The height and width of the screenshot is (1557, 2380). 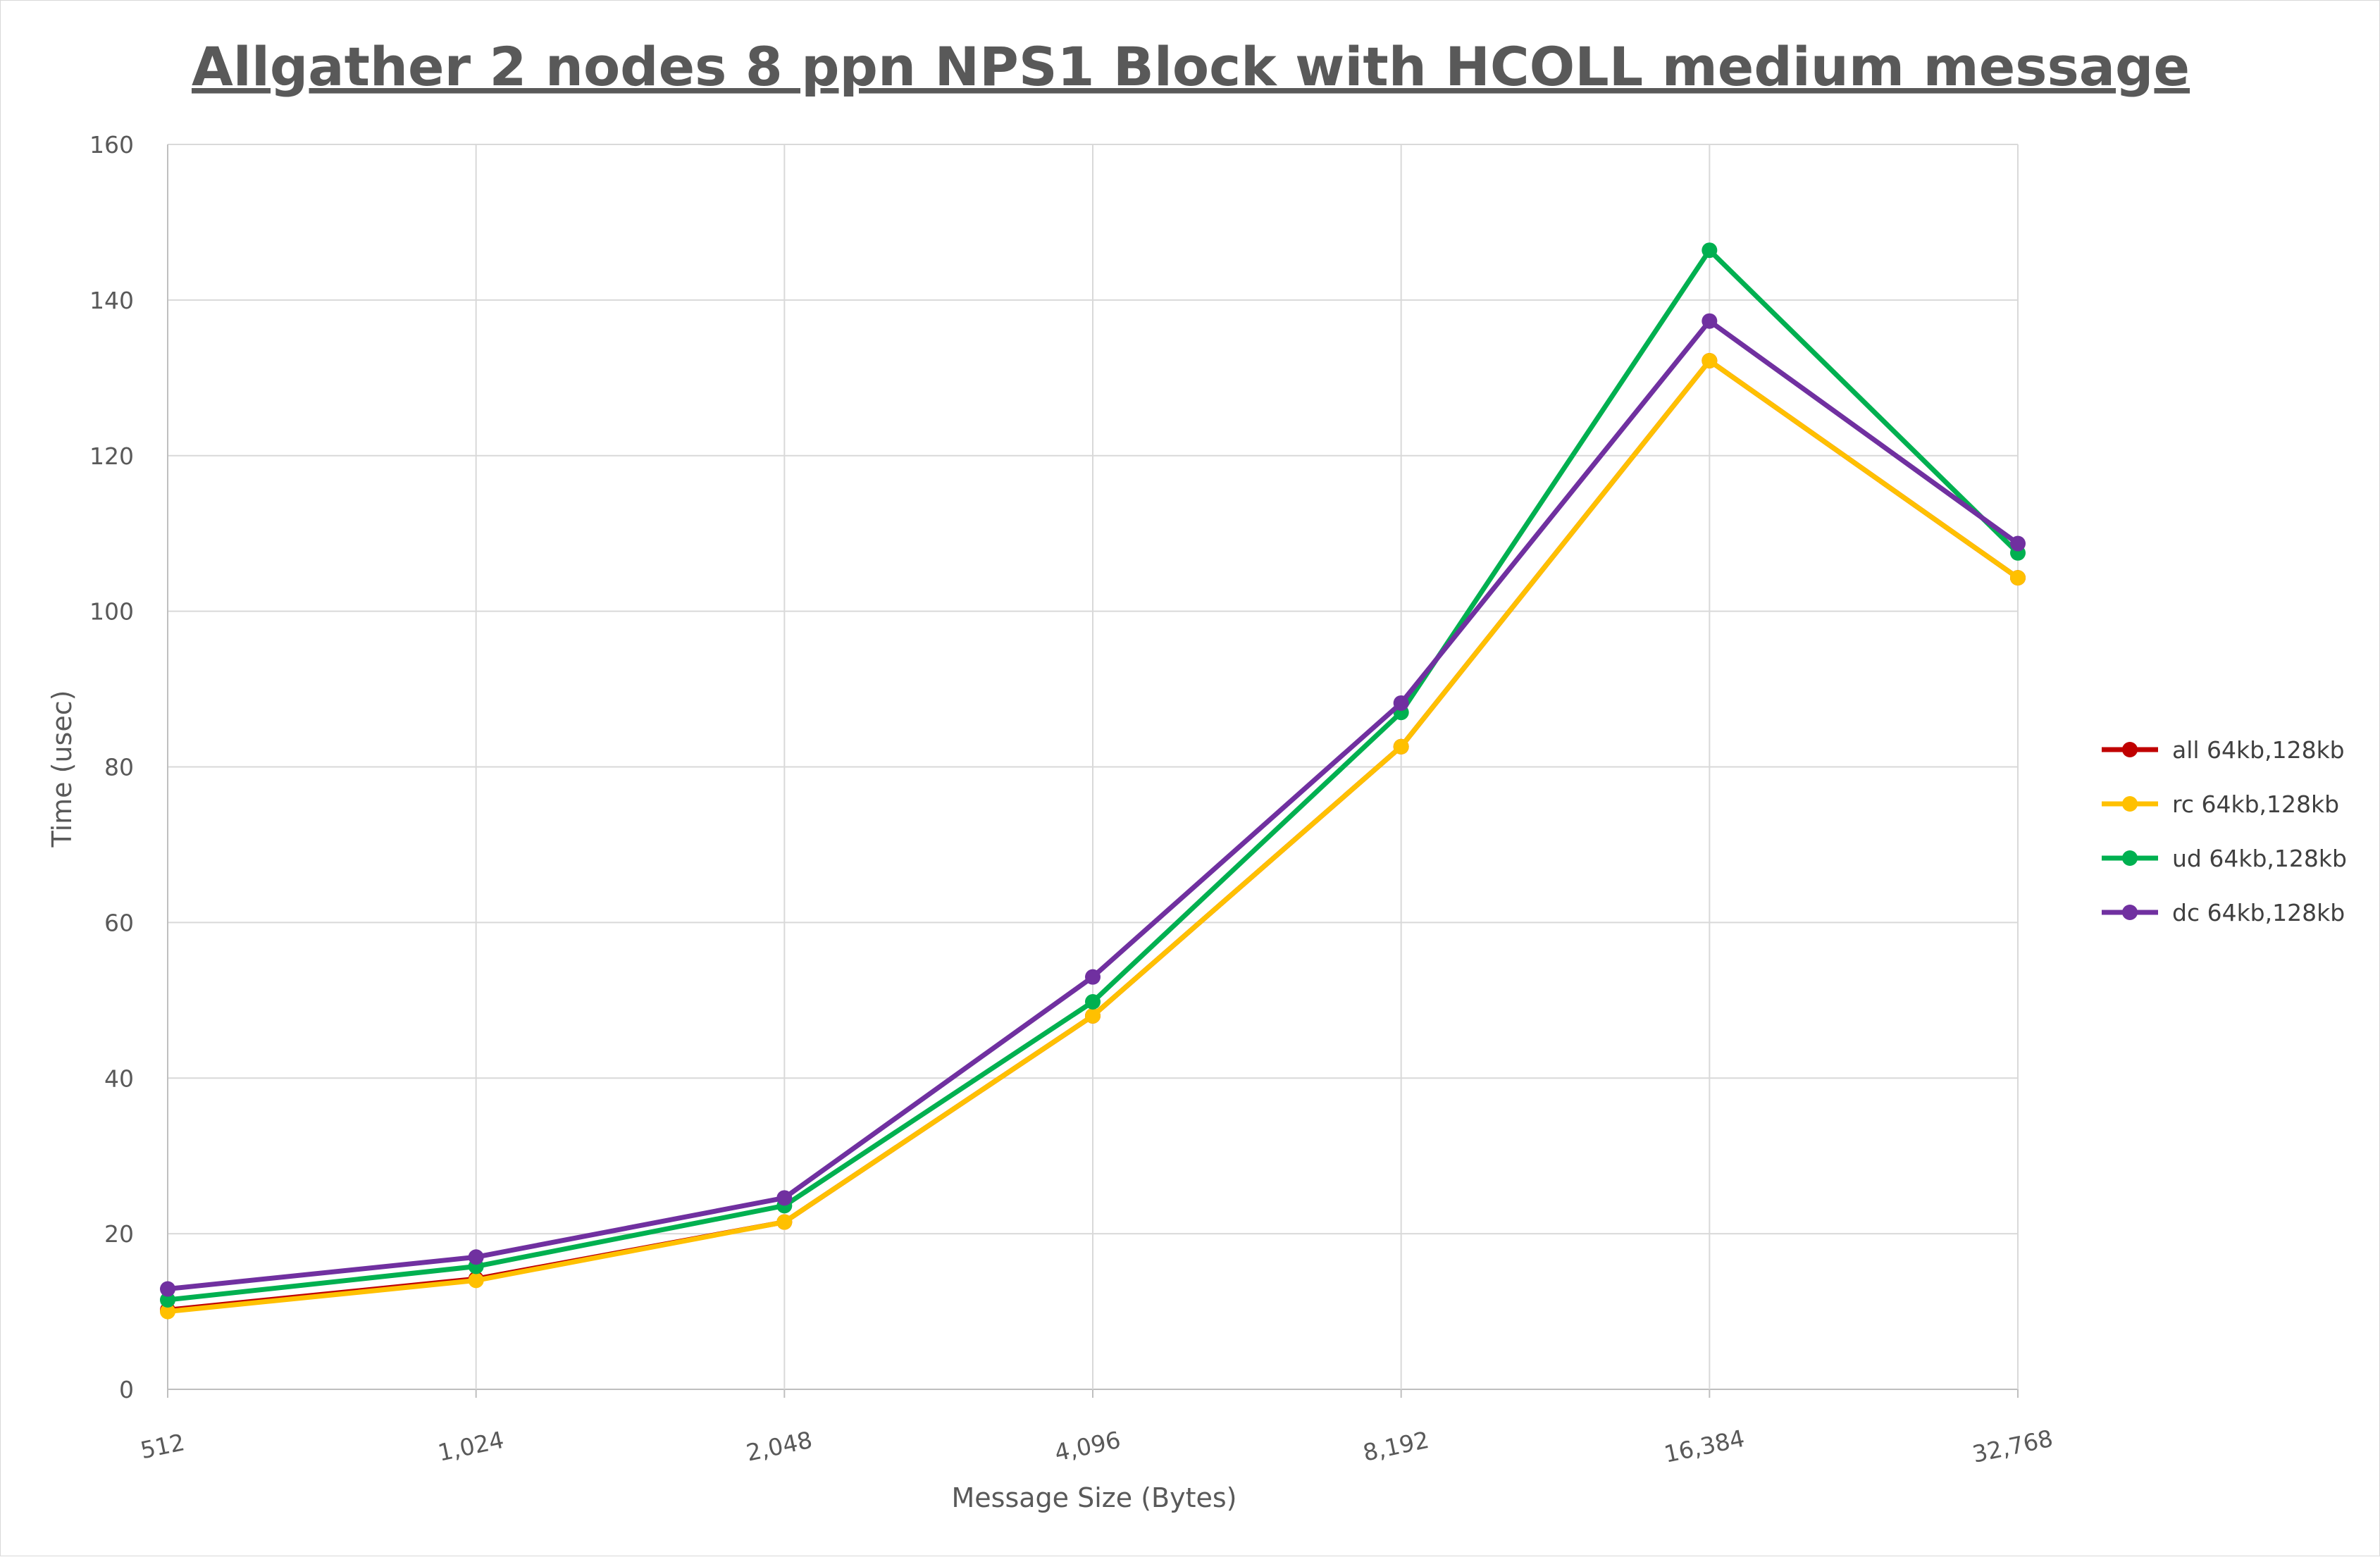 What do you see at coordinates (1094, 1497) in the screenshot?
I see `x-axis-title: Message Size (Bytes)` at bounding box center [1094, 1497].